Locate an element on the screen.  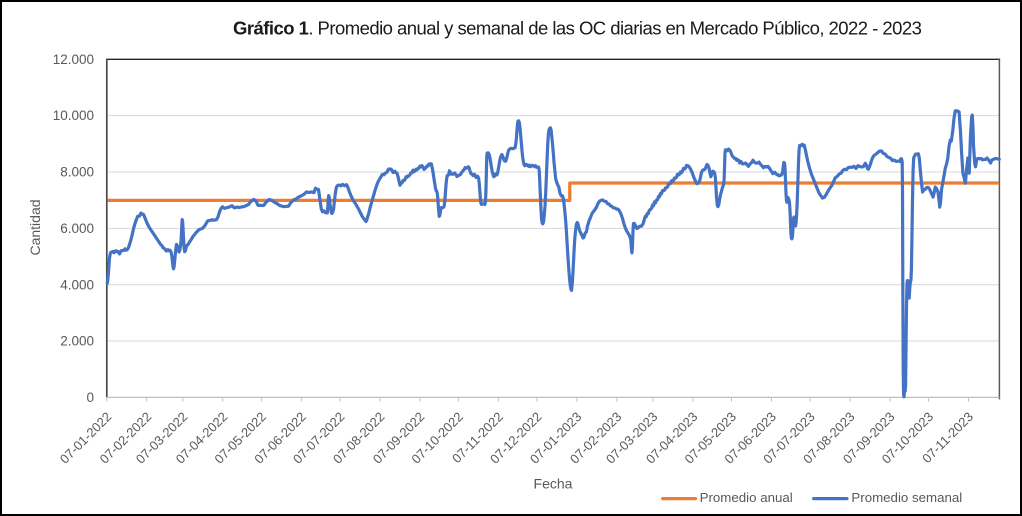
svg-text: 0 is located at coordinates (90, 397).